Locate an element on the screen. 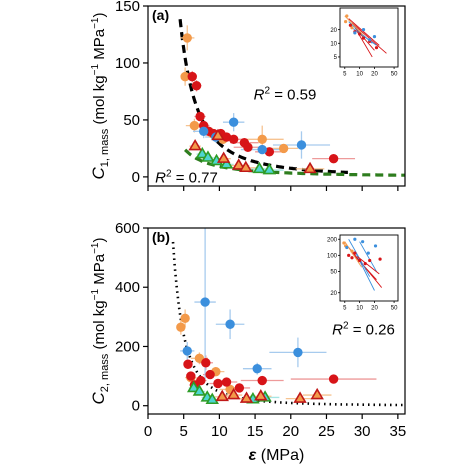 This screenshot has height=474, width=474. inset-frame is located at coordinates (369, 268).